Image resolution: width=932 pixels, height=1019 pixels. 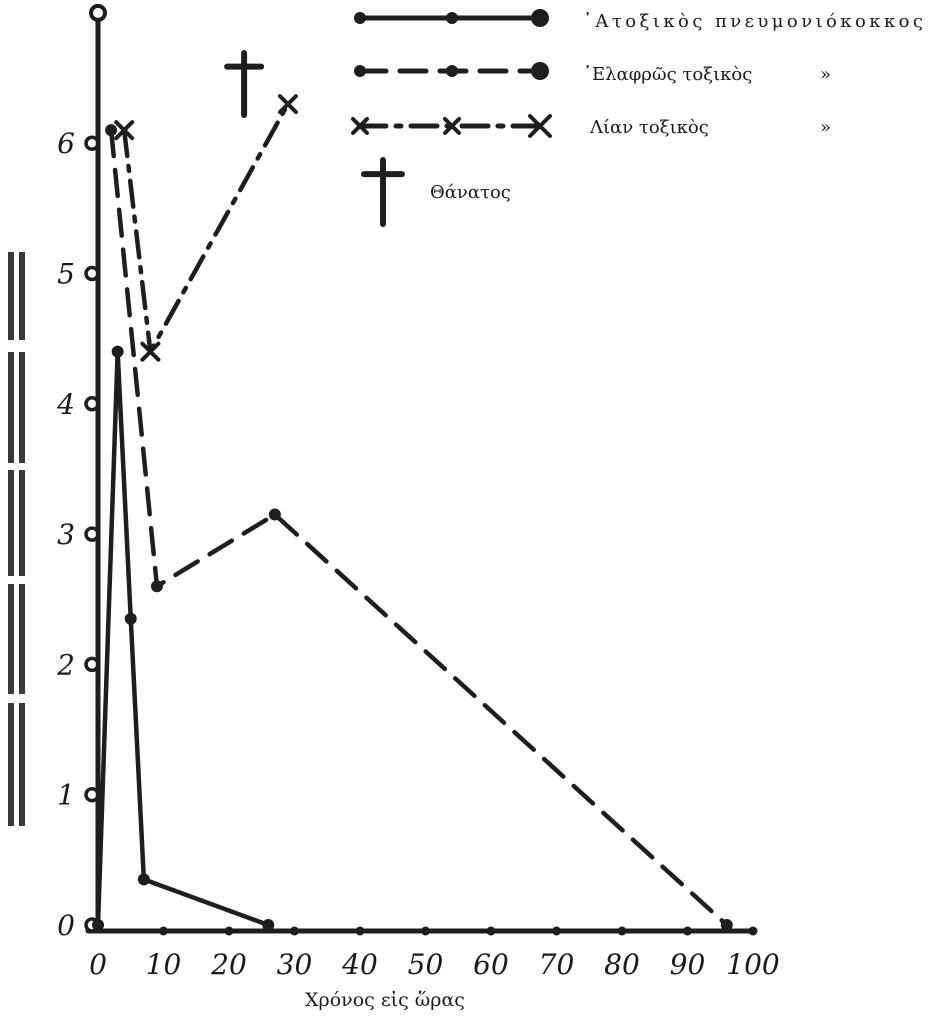 What do you see at coordinates (825, 127) in the screenshot?
I see `legend-suffix-very-toxic: »` at bounding box center [825, 127].